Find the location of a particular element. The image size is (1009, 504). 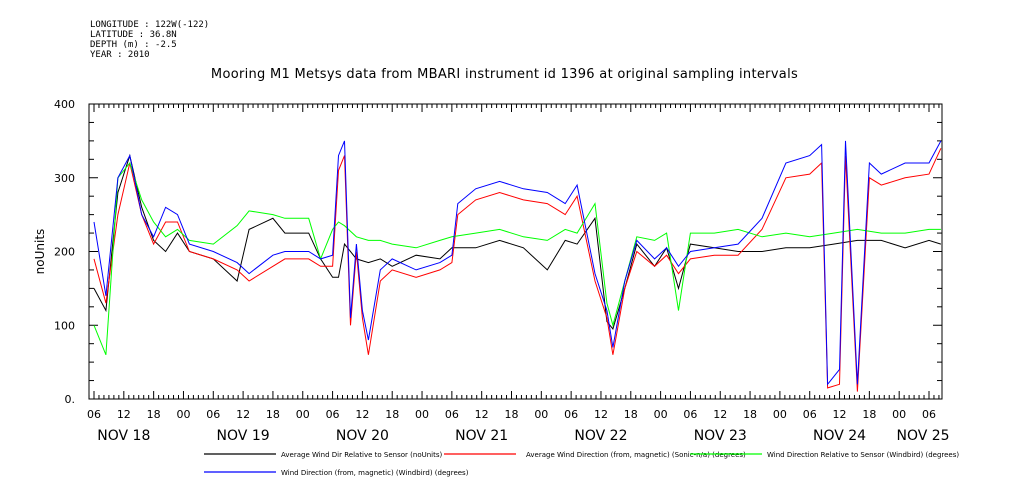

longitude-label: LONGITUDE : 122W(-122) is located at coordinates (150, 25).